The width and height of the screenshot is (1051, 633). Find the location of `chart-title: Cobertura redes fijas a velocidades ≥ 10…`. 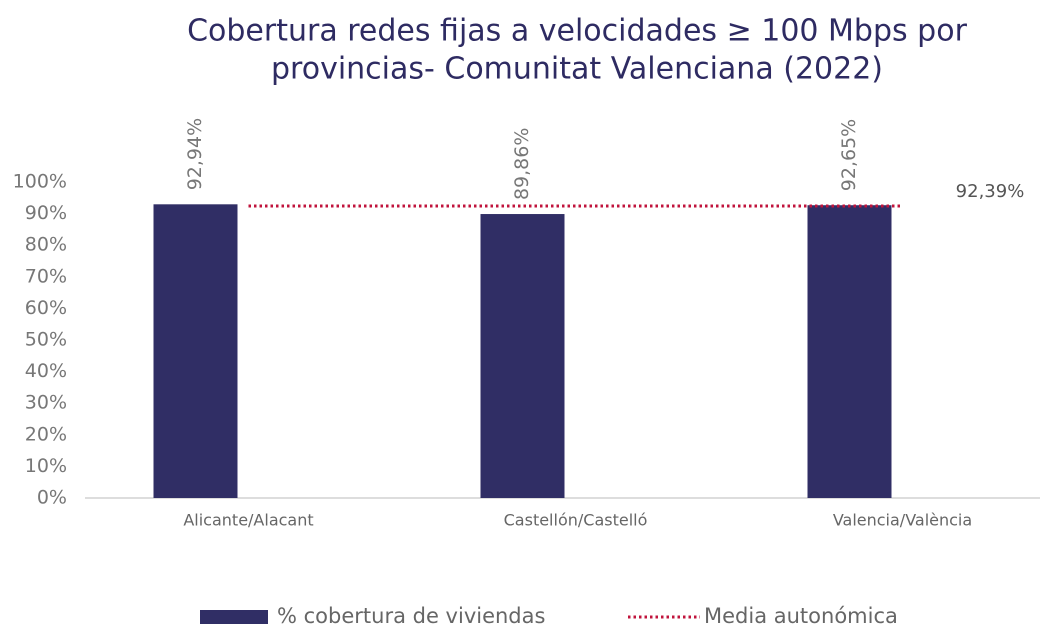

chart-title: Cobertura redes fijas a velocidades ≥ 10… is located at coordinates (577, 31).